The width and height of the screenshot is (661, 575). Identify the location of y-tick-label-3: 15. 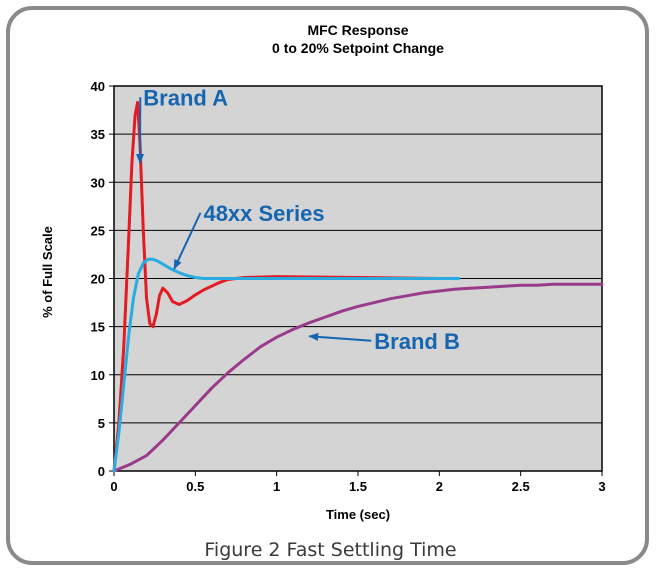
(98, 327).